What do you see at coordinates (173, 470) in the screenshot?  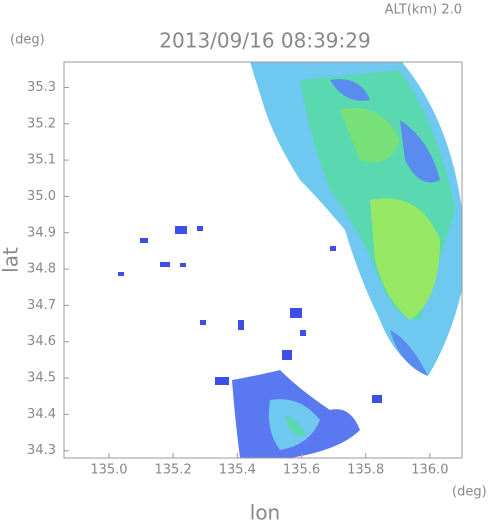 I see `x-tick-label: 135.2` at bounding box center [173, 470].